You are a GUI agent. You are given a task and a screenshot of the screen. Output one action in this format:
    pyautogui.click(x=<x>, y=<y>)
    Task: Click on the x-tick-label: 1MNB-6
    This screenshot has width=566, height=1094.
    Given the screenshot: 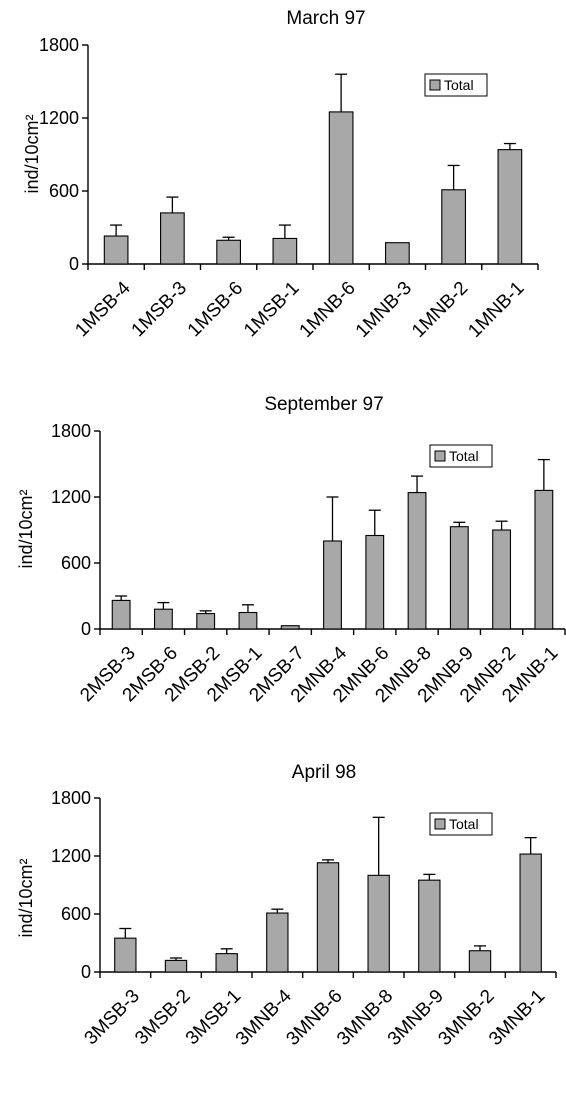 What is the action you would take?
    pyautogui.click(x=328, y=310)
    